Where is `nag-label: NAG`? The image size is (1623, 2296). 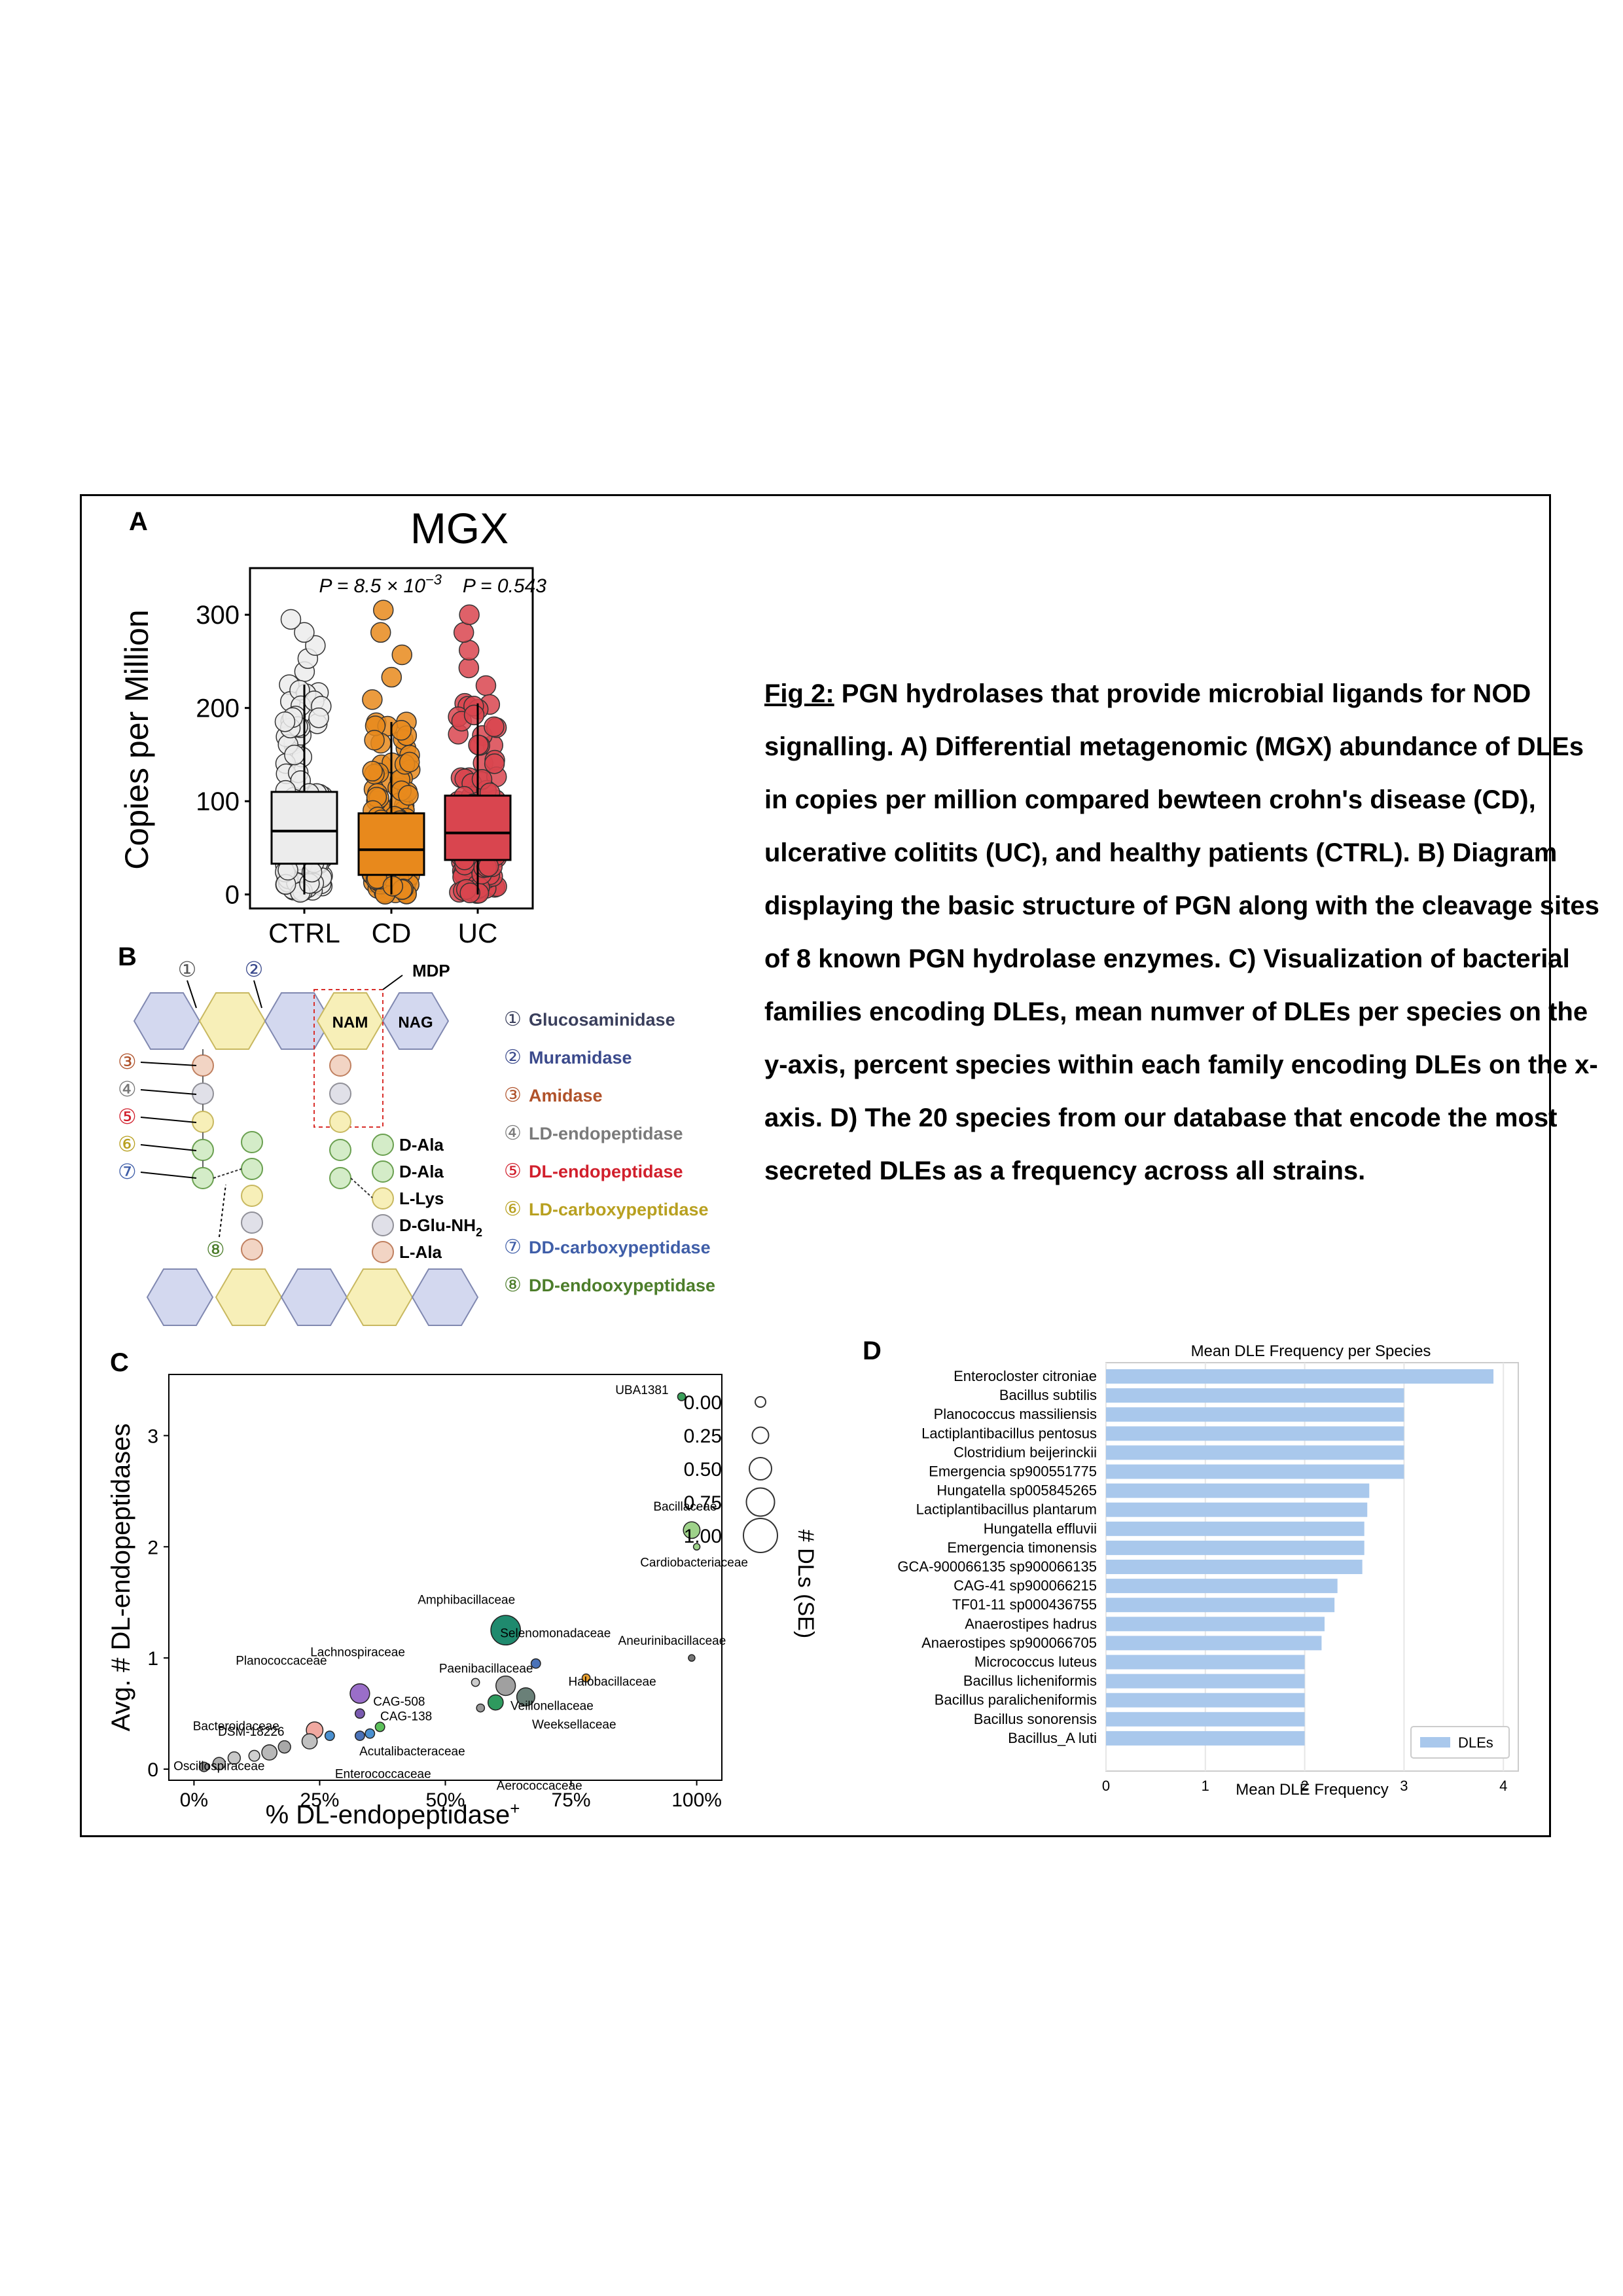
nag-label: NAG is located at coordinates (415, 1022).